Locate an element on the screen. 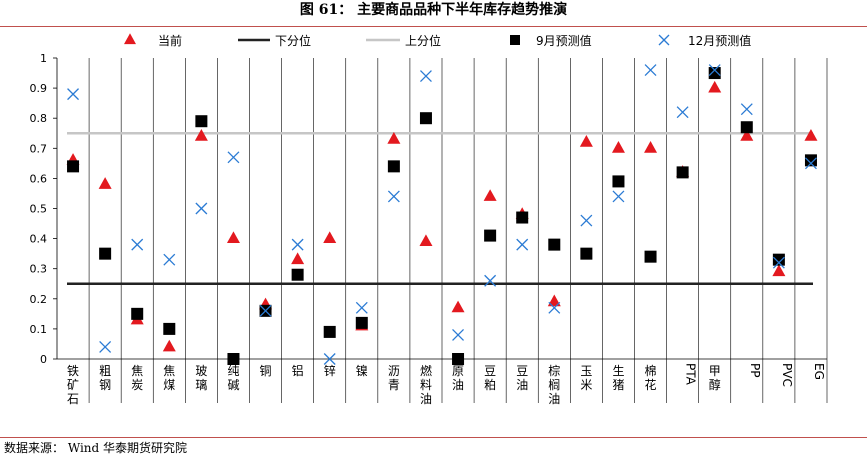 The height and width of the screenshot is (458, 867). x-tick-label: 焦炭 is located at coordinates (137, 378).